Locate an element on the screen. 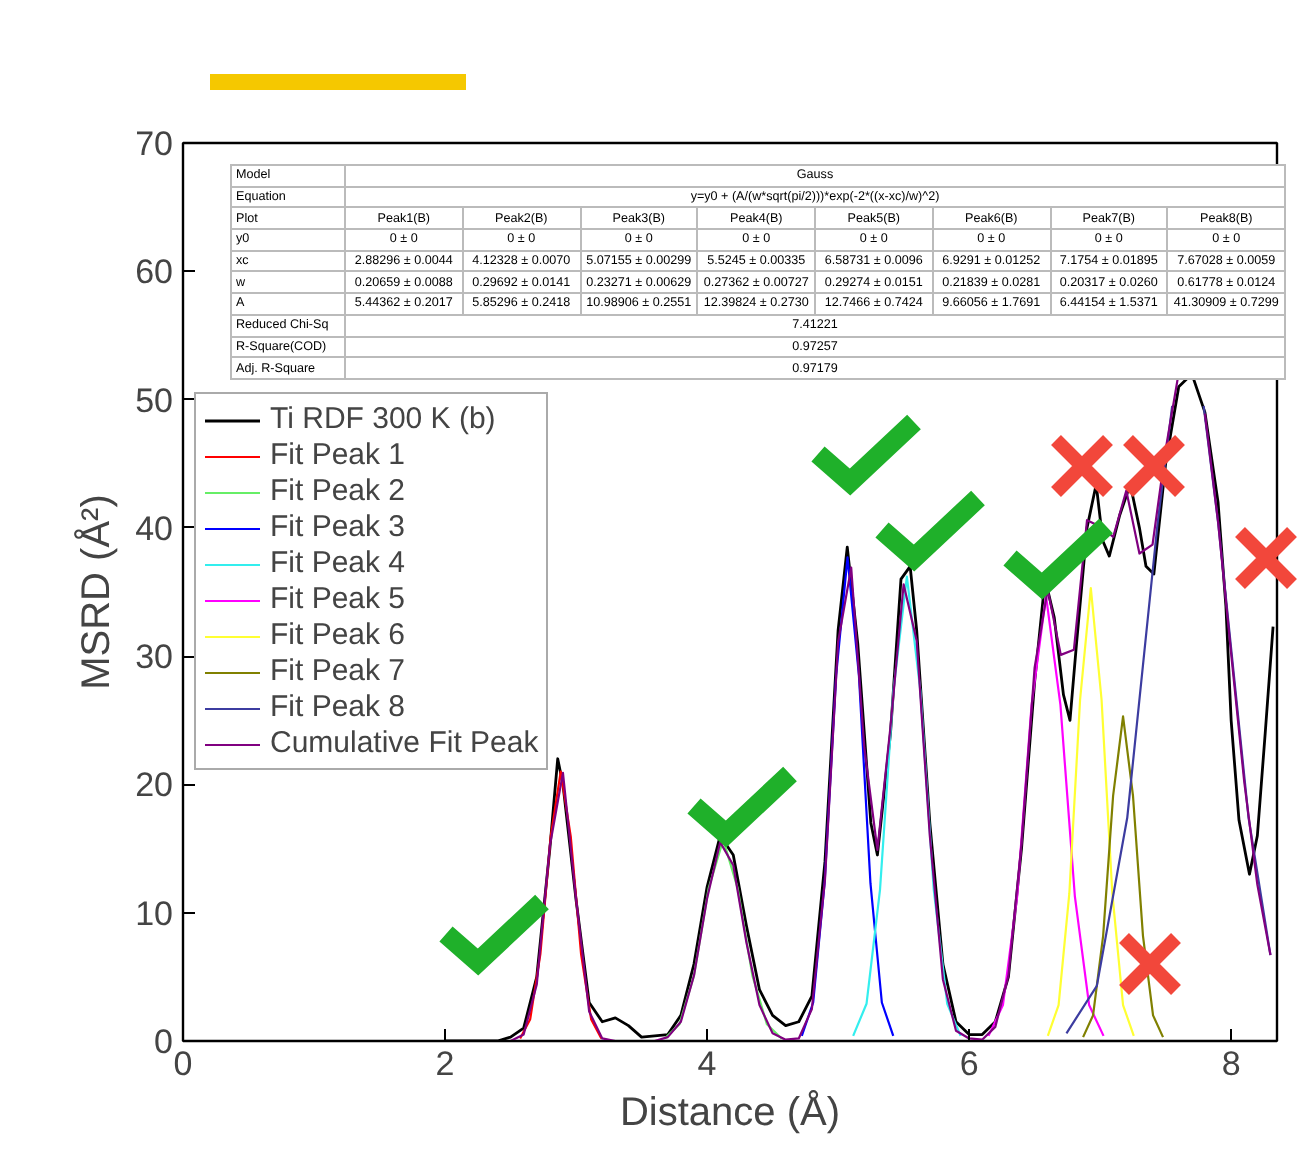  y-tick-label: 60 is located at coordinates (154, 272).